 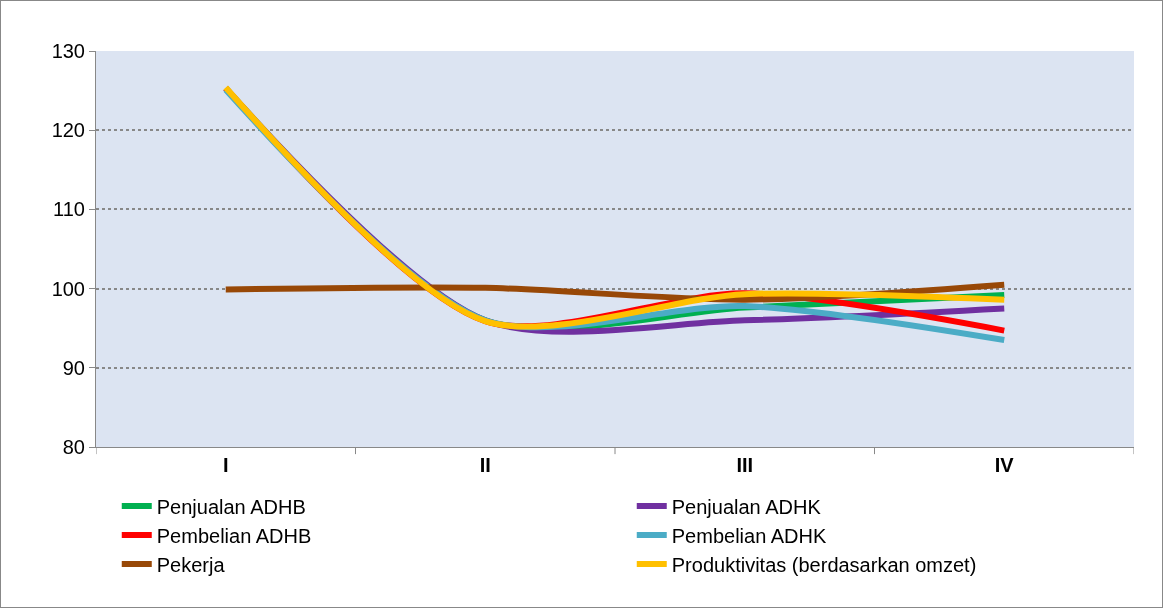 What do you see at coordinates (485, 465) in the screenshot?
I see `x-tick-label: II` at bounding box center [485, 465].